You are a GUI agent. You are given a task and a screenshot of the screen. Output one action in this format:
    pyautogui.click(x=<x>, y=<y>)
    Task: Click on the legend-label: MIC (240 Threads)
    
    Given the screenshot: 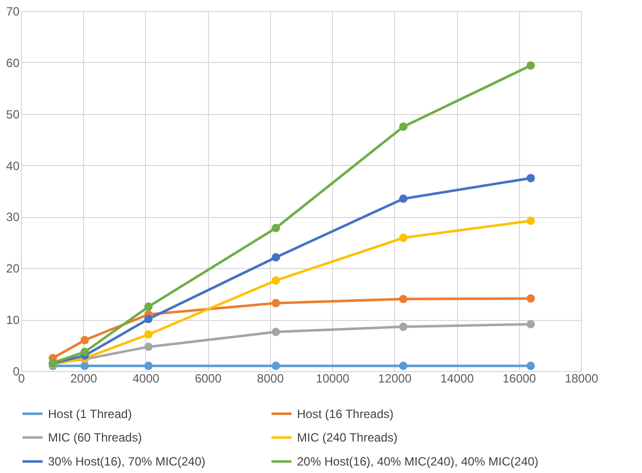 What is the action you would take?
    pyautogui.click(x=347, y=437)
    